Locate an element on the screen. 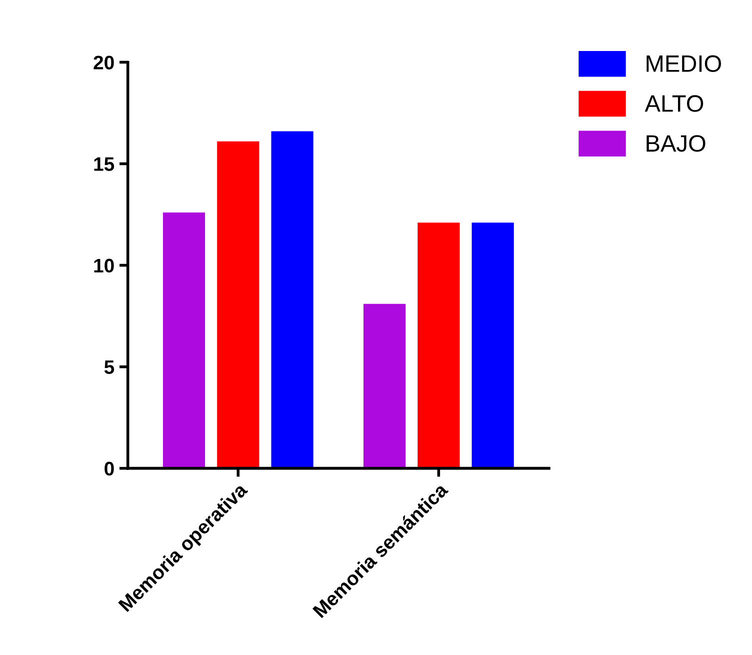  legend-label: BAJO is located at coordinates (676, 143).